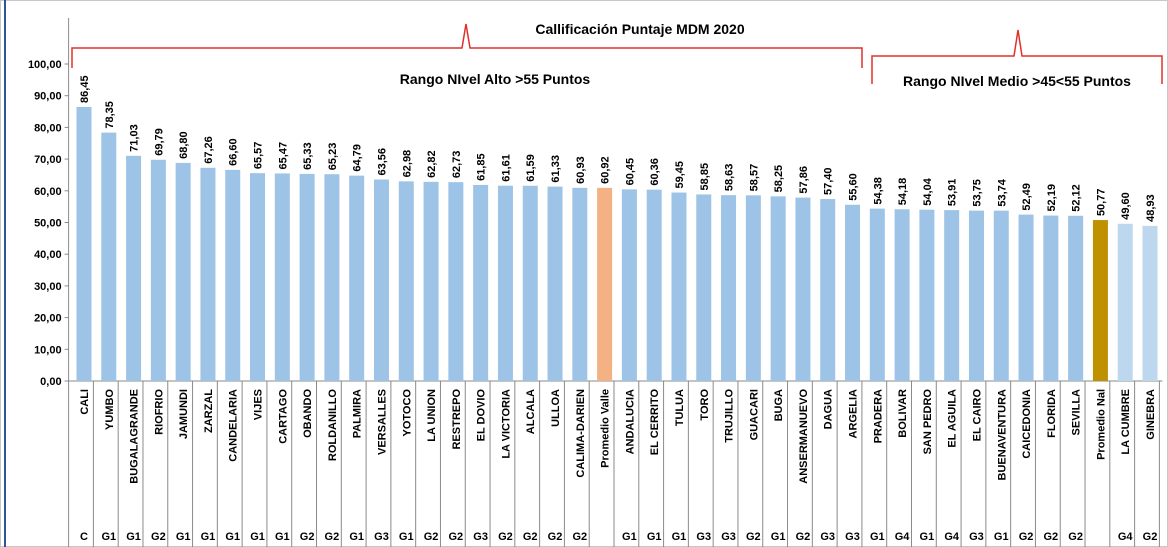  Describe the element at coordinates (48, 192) in the screenshot. I see `y-tick-label: 60,00` at that location.